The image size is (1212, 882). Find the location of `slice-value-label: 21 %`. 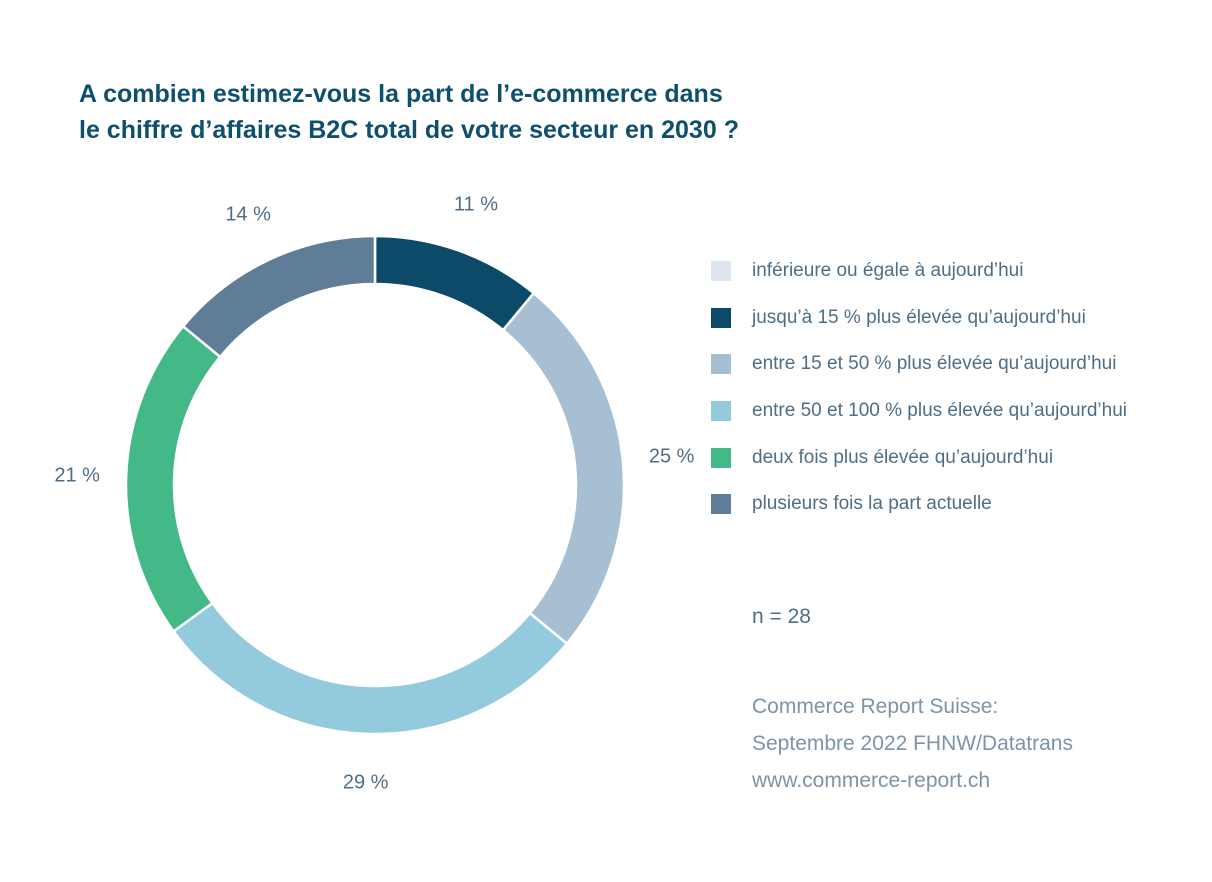

slice-value-label: 21 % is located at coordinates (77, 475).